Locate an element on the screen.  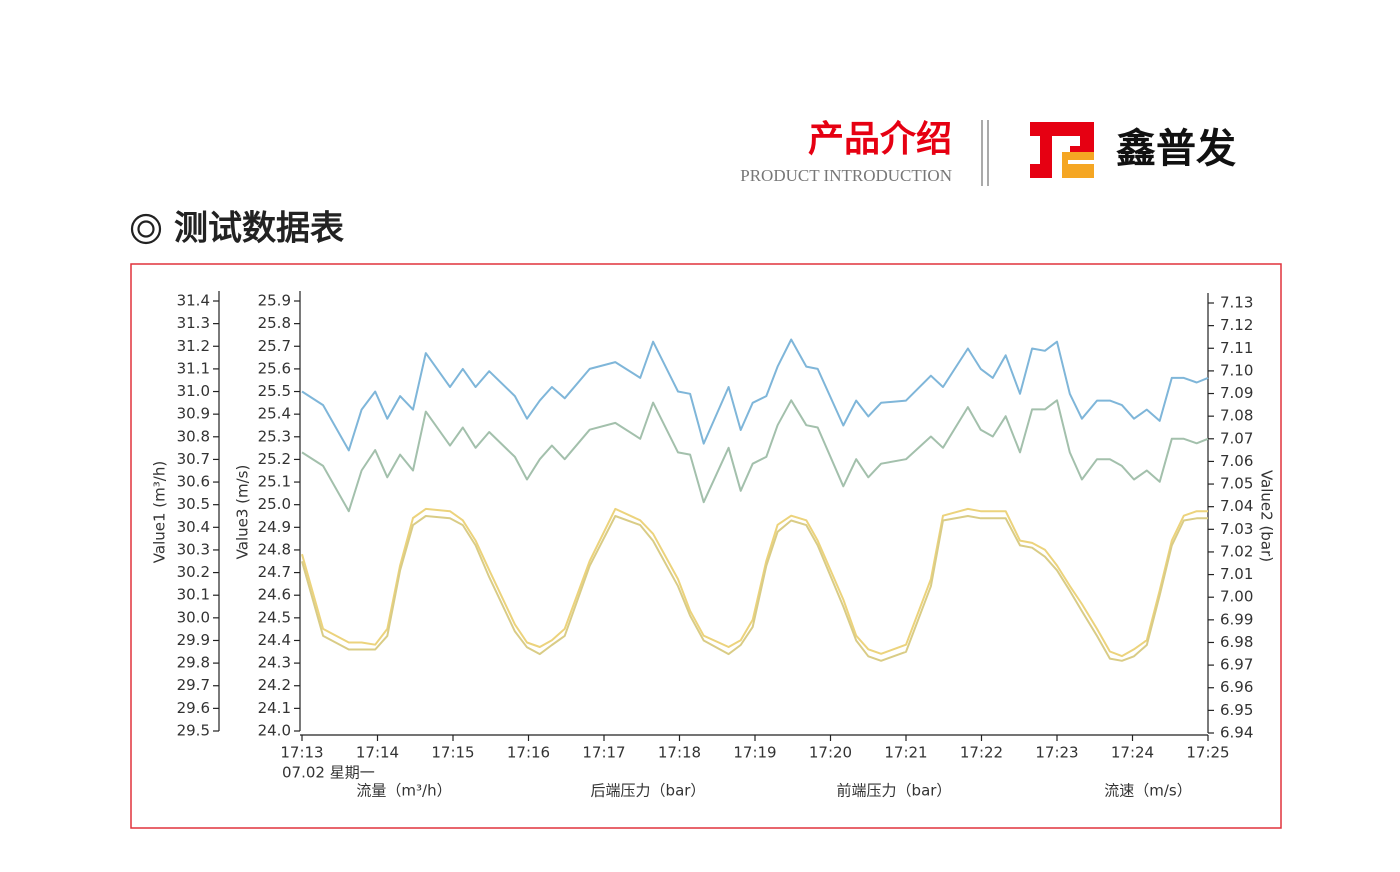
y-tick-label: 25.7 is located at coordinates (274, 346).